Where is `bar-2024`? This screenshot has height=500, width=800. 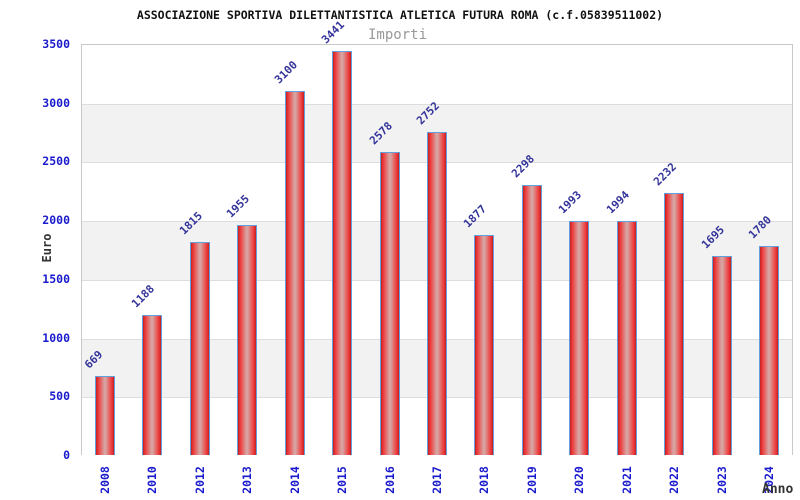 bar-2024 is located at coordinates (769, 350).